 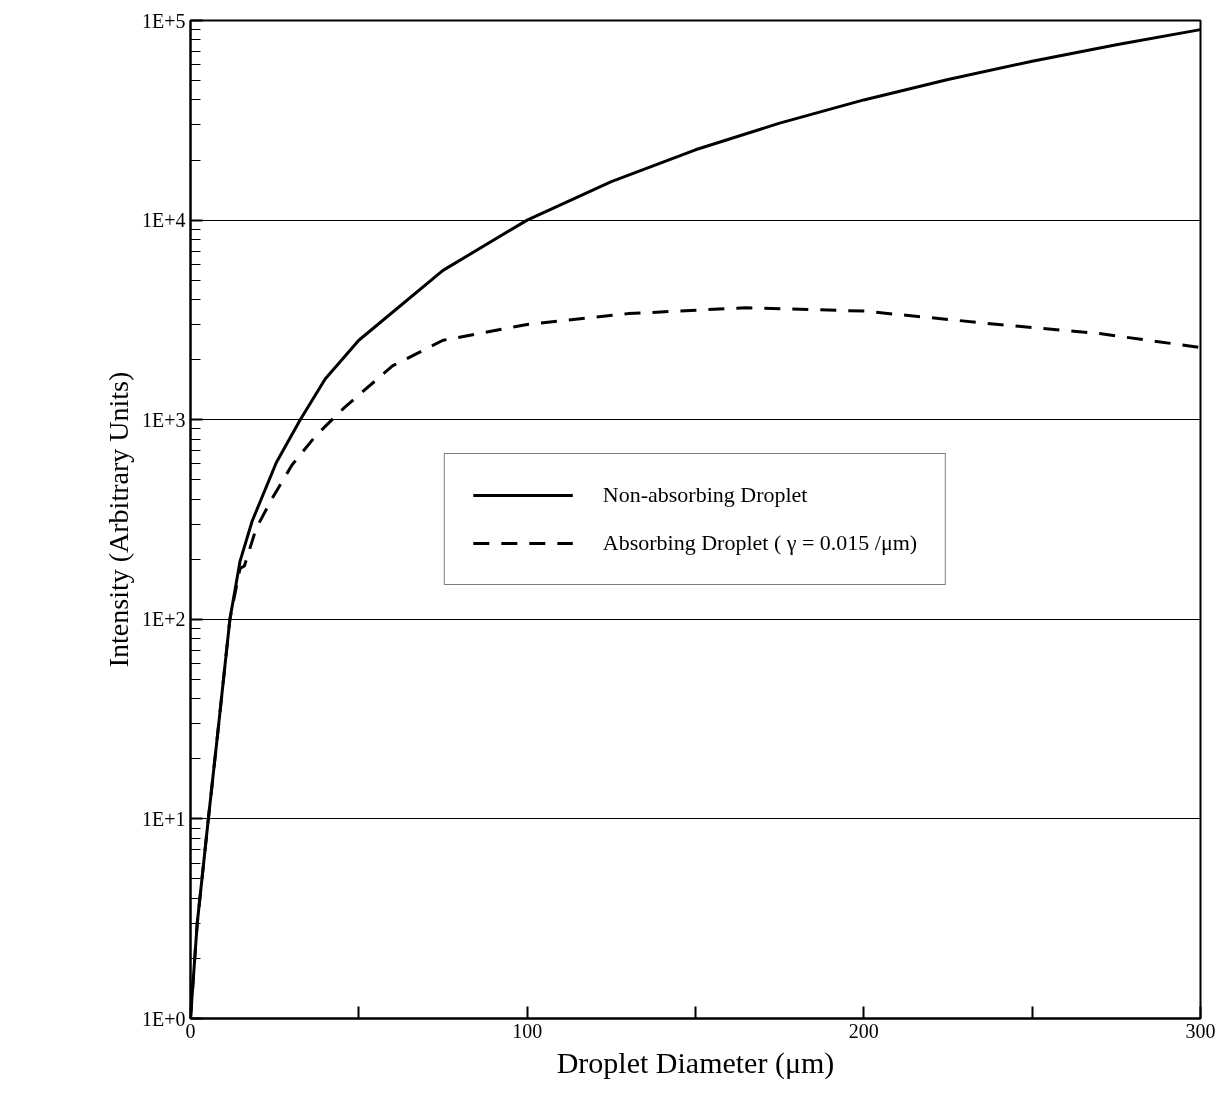 What do you see at coordinates (527, 1030) in the screenshot?
I see `x-tick-label: 100` at bounding box center [527, 1030].